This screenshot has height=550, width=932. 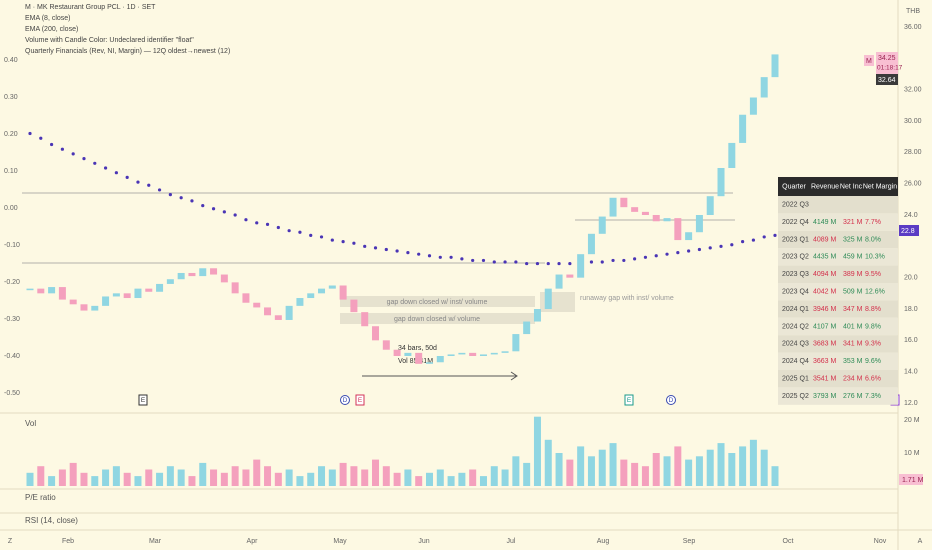 What do you see at coordinates (873, 309) in the screenshot?
I see `table-cell: 8.8%` at bounding box center [873, 309].